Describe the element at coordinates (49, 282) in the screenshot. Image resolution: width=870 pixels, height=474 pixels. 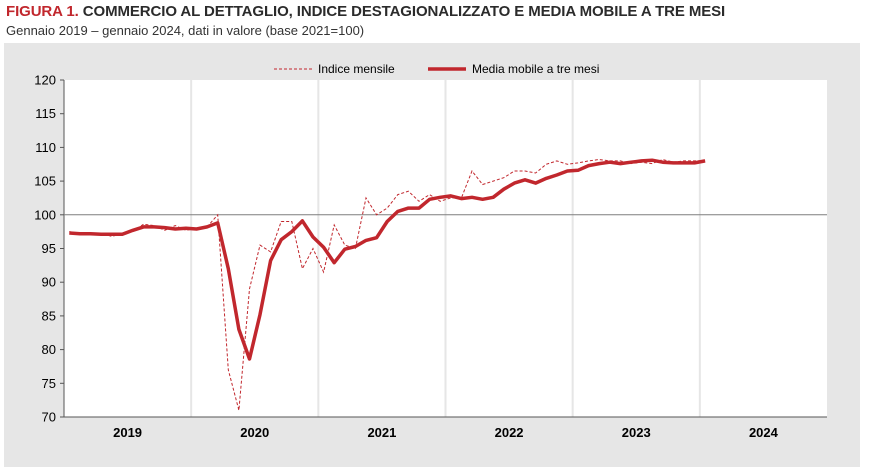
I see `y-tick-label: 90` at that location.